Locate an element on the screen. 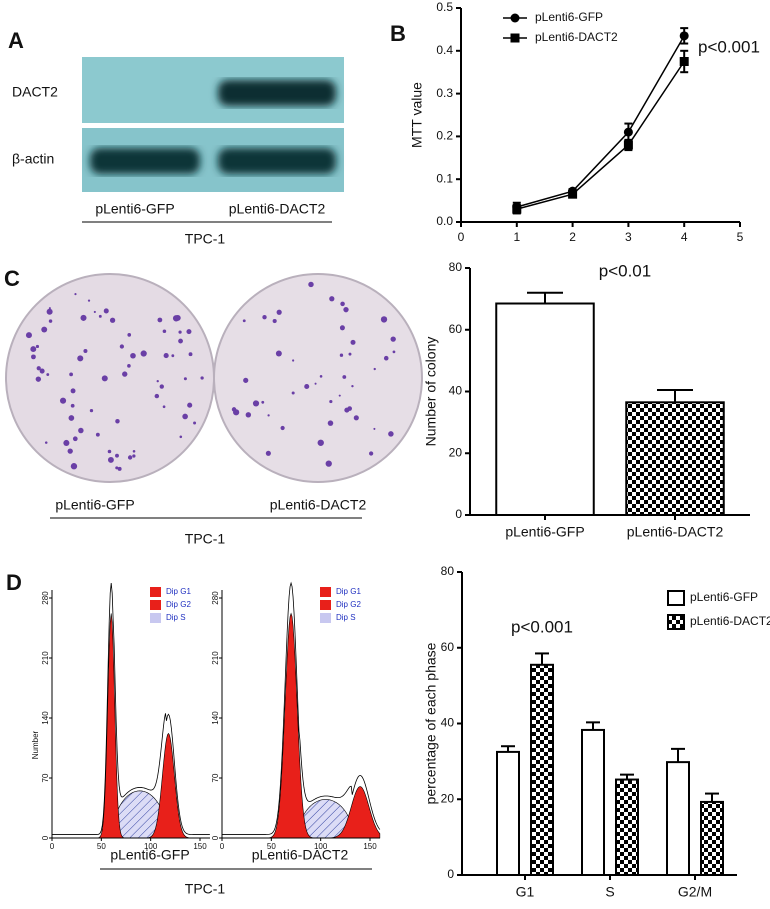  y-tick-label: 40 is located at coordinates (448, 723).